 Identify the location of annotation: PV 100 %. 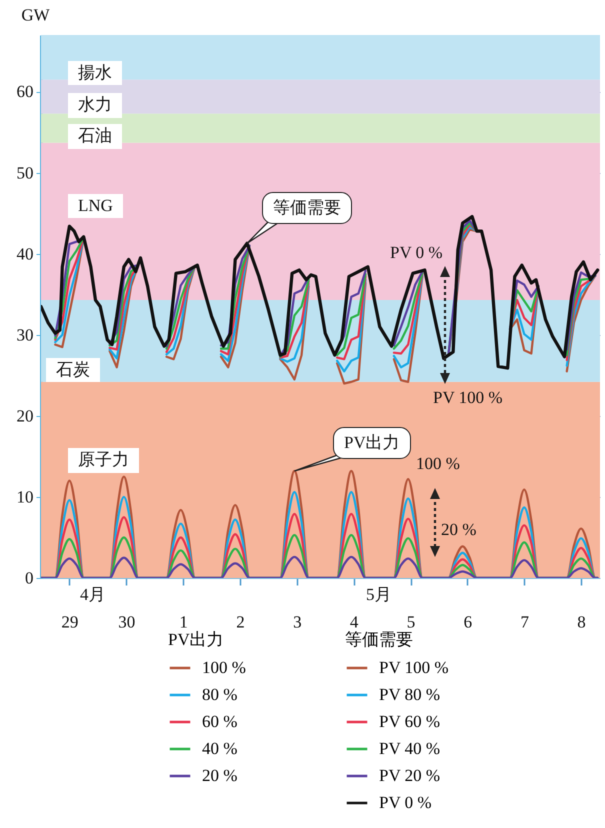
(468, 398).